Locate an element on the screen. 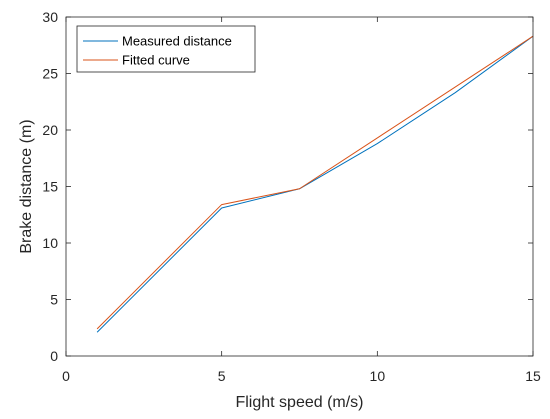  x-axis-label: Flight speed (m/s) is located at coordinates (299, 402).